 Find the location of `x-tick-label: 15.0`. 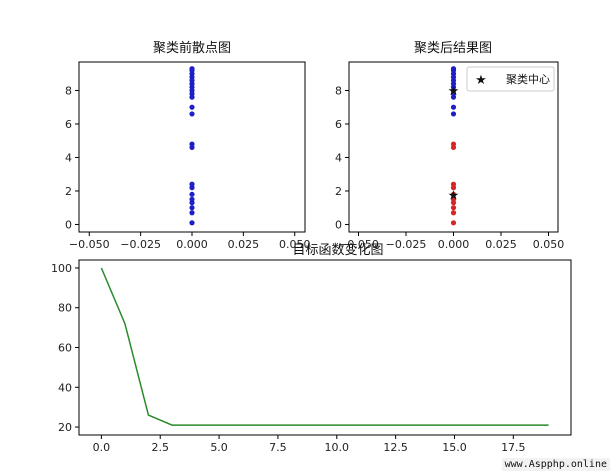

x-tick-label: 15.0 is located at coordinates (454, 447).